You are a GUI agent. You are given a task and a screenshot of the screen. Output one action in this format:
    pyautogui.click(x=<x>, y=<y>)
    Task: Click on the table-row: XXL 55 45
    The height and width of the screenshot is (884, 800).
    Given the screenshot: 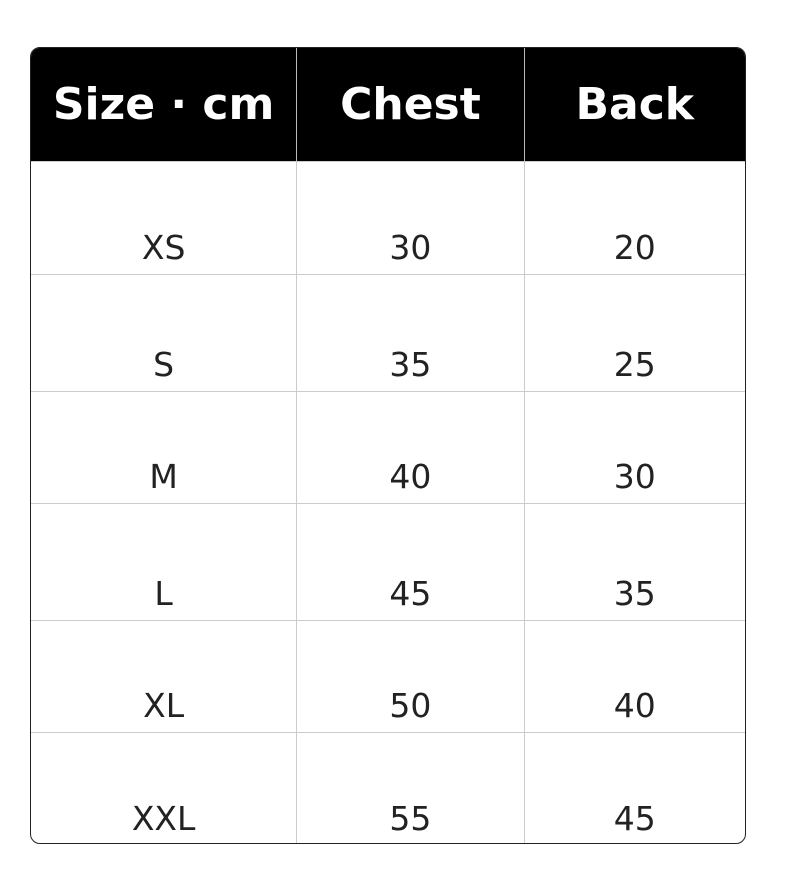 What is the action you would take?
    pyautogui.click(x=388, y=787)
    